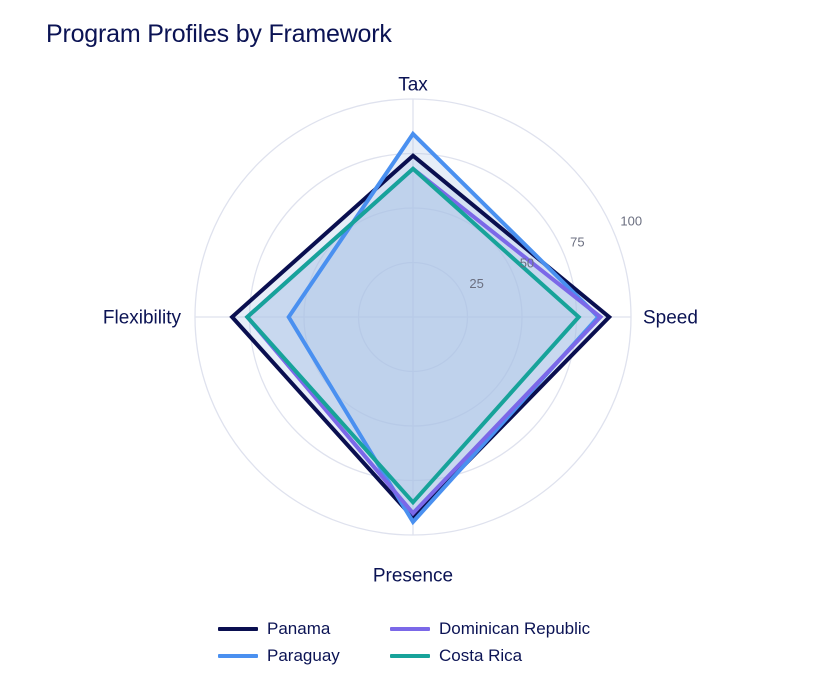 The image size is (828, 697). What do you see at coordinates (238, 628) in the screenshot?
I see `legend-swatch-panama` at bounding box center [238, 628].